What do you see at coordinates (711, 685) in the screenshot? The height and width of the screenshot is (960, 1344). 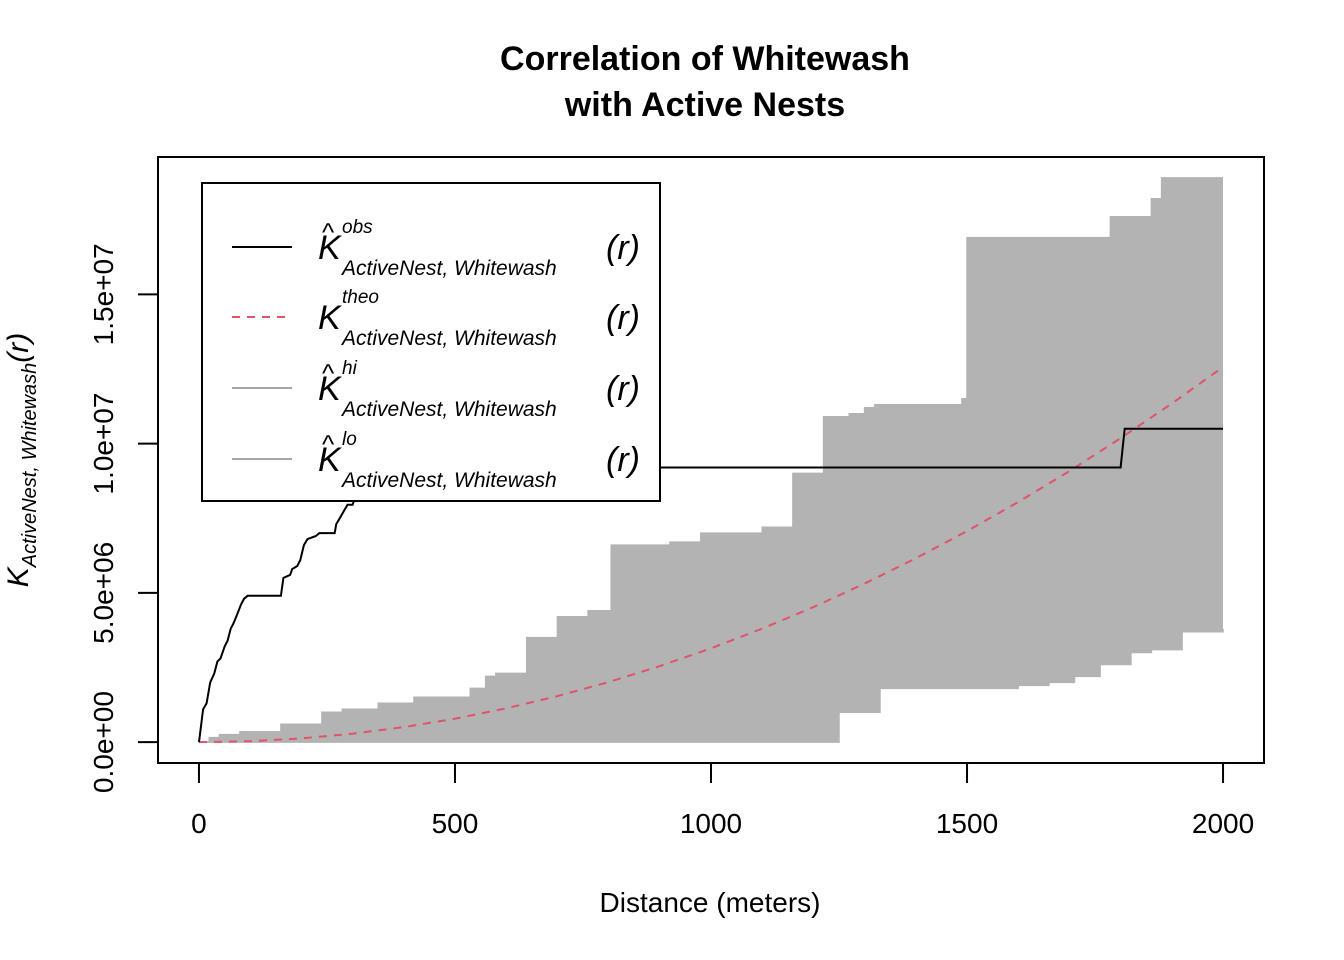 I see `series-lo-line` at bounding box center [711, 685].